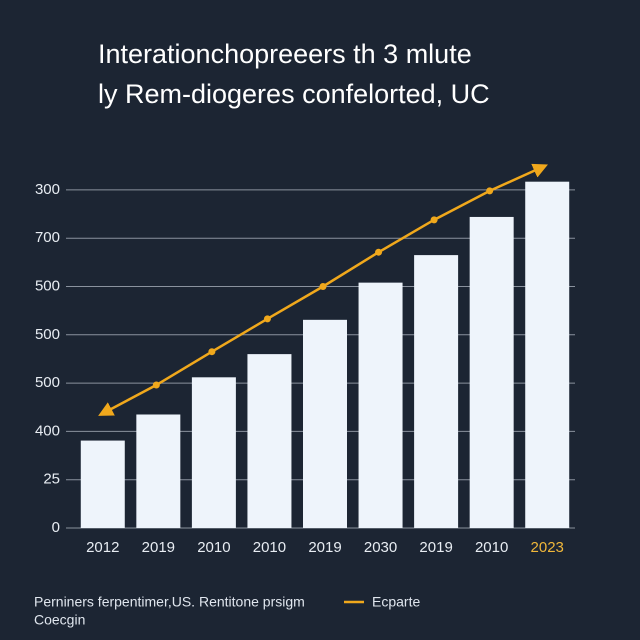  I want to click on x-tick-label: 2012, so click(102, 547).